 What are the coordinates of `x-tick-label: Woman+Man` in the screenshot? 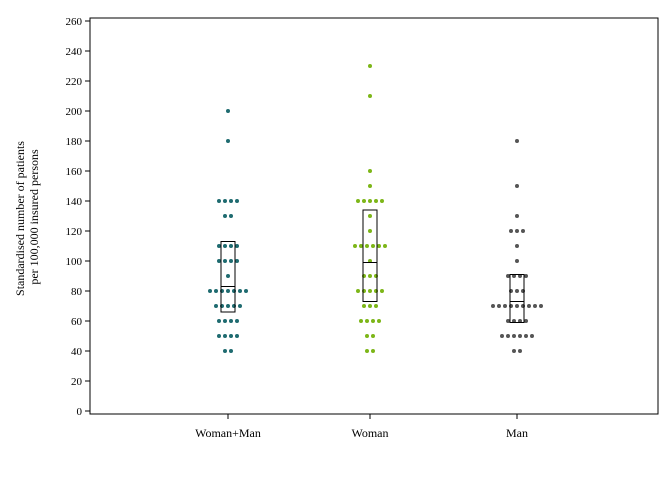 It's located at (228, 433).